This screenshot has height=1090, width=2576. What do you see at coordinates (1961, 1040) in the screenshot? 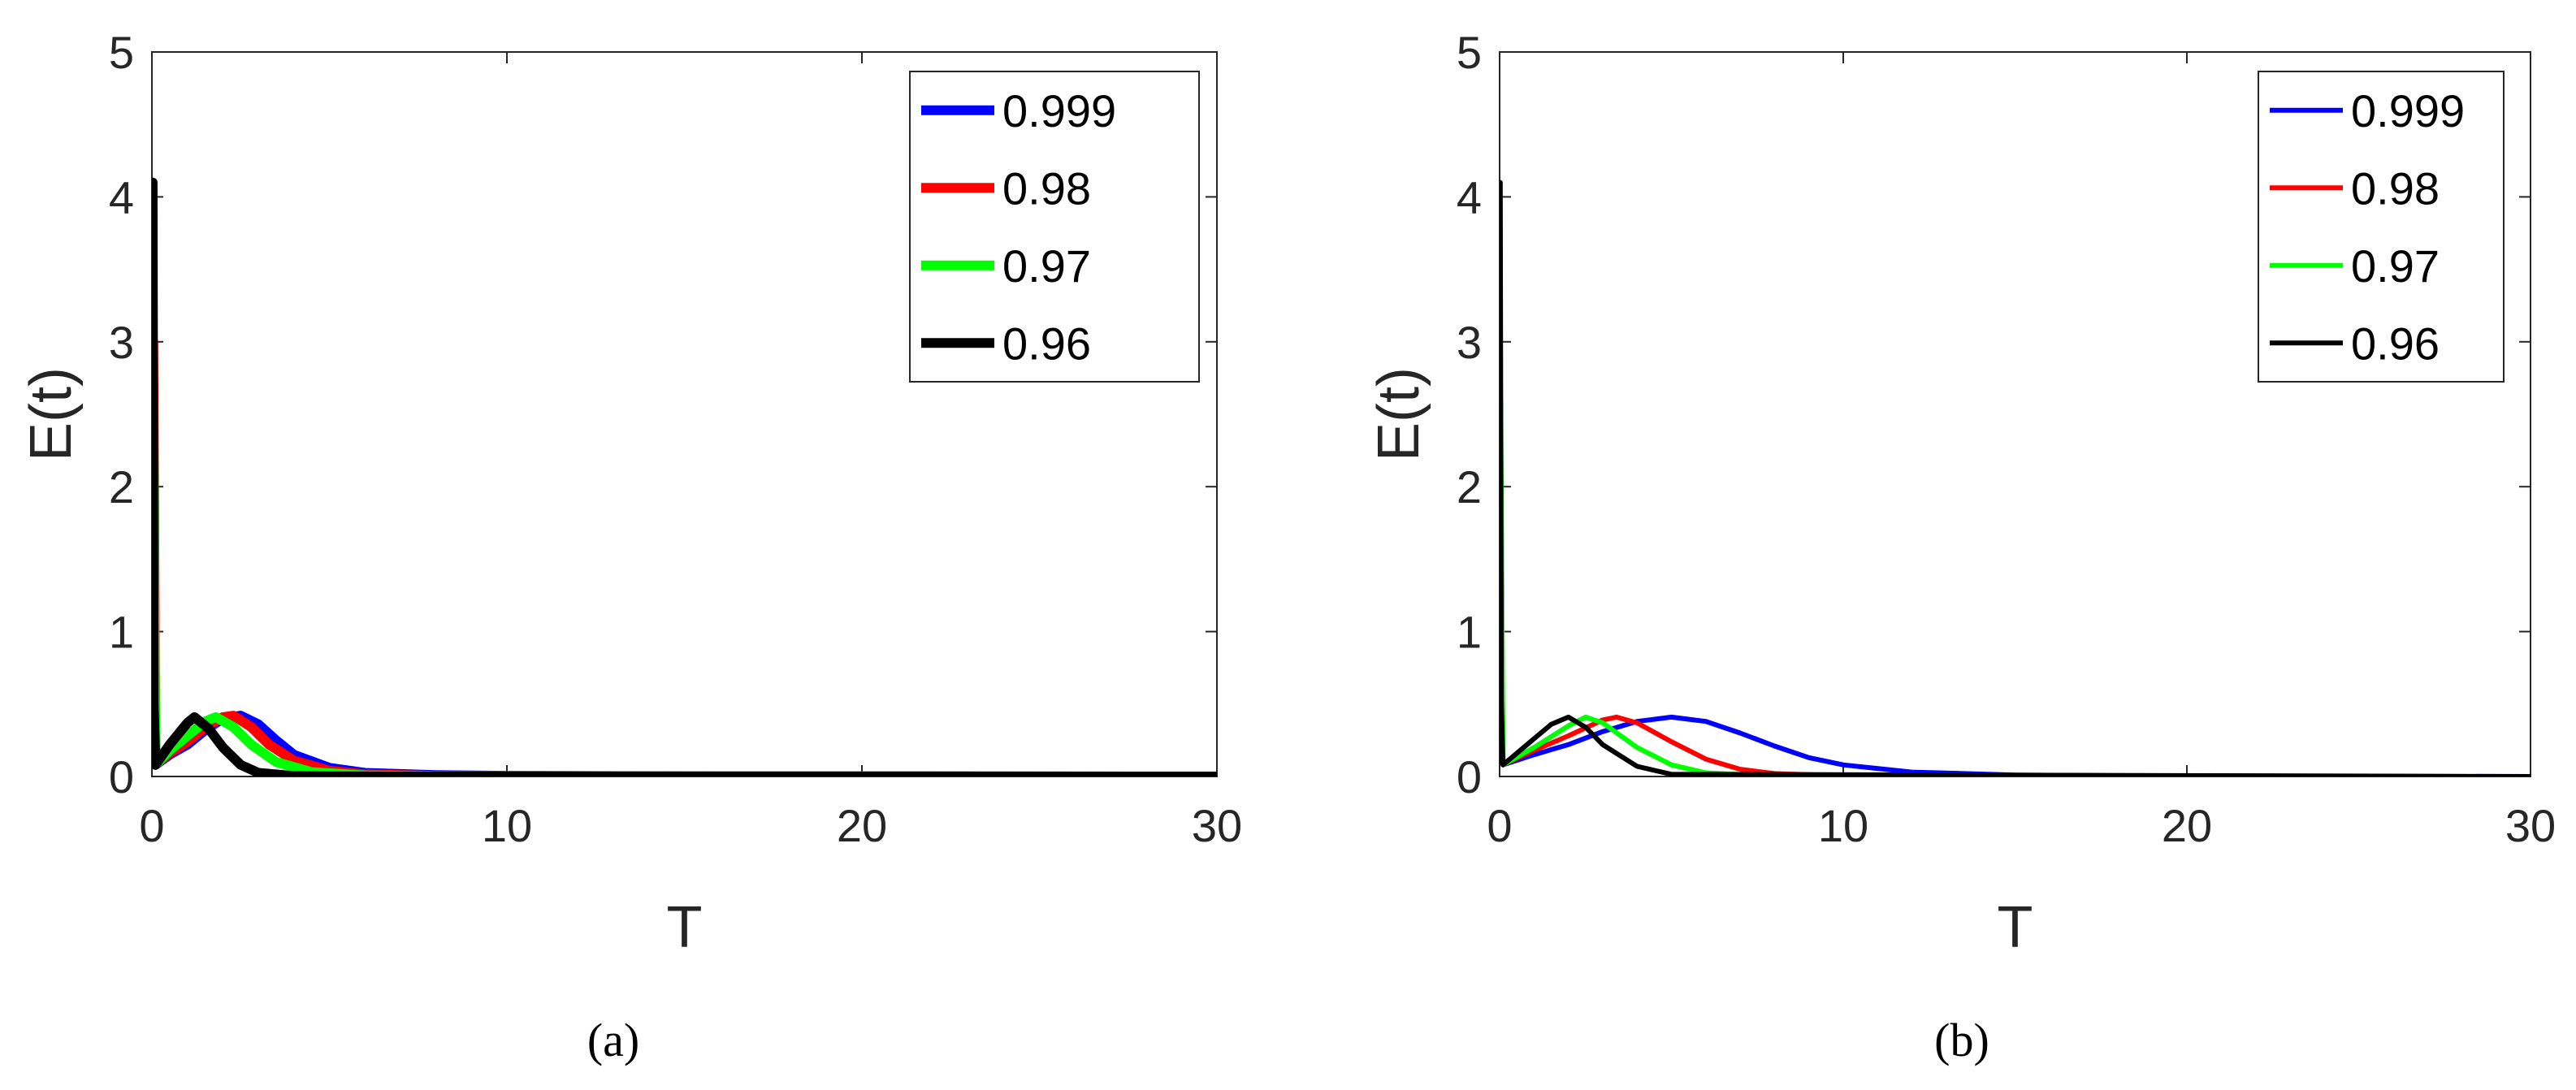
I see `caption-b: (b)` at bounding box center [1961, 1040].